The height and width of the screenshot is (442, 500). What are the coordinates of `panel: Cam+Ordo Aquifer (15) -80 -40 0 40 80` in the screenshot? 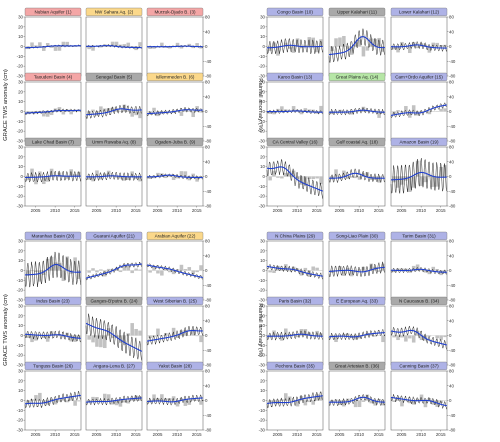 It's located at (423, 108).